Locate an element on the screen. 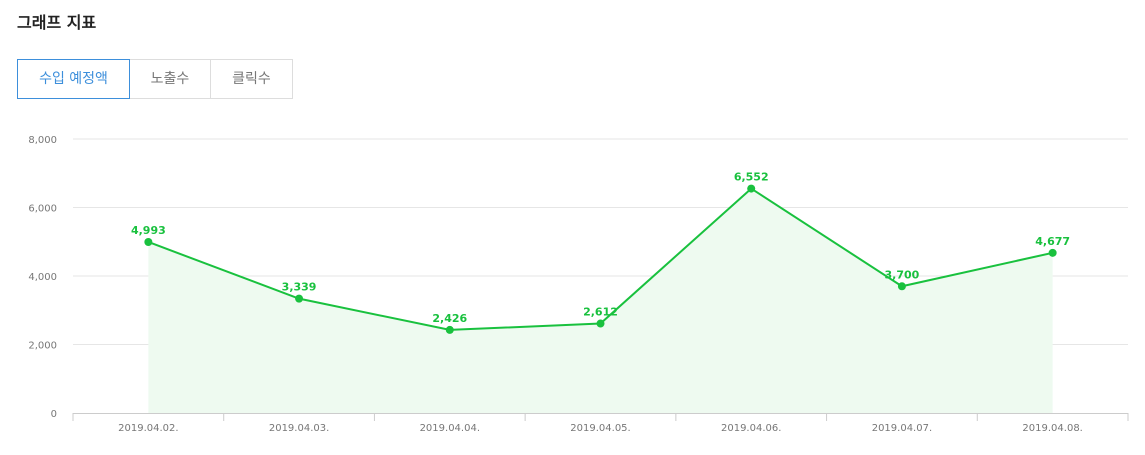  x-tick-label: 2019.04.06. is located at coordinates (751, 428).